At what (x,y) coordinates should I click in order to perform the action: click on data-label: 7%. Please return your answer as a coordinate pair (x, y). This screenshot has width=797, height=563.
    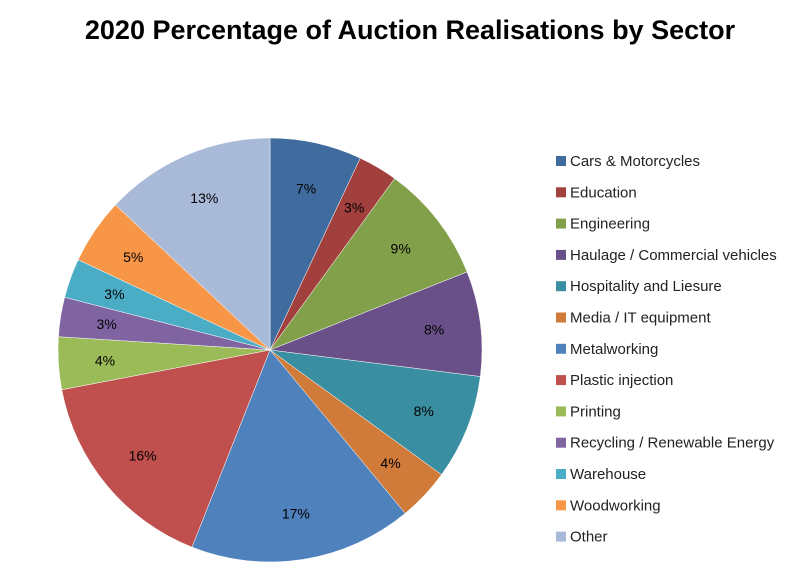
    Looking at the image, I should click on (306, 189).